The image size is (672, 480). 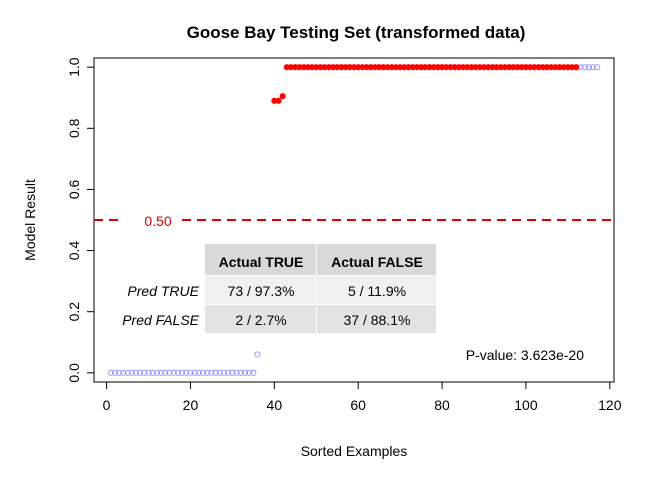 I want to click on y-tick-label: 1.0, so click(x=74, y=67).